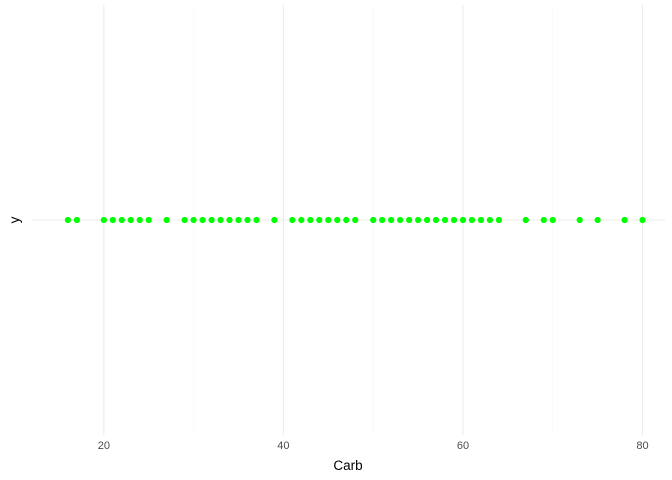  Describe the element at coordinates (104, 446) in the screenshot. I see `x-tick-label: 20` at that location.